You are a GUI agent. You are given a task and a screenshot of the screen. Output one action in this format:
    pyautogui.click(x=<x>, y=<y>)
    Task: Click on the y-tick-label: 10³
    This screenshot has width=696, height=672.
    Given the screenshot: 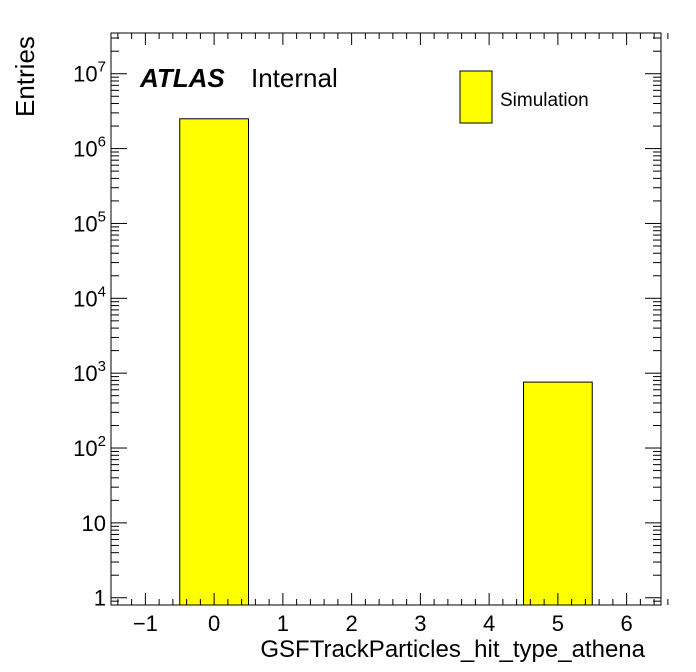 What is the action you would take?
    pyautogui.click(x=89, y=372)
    